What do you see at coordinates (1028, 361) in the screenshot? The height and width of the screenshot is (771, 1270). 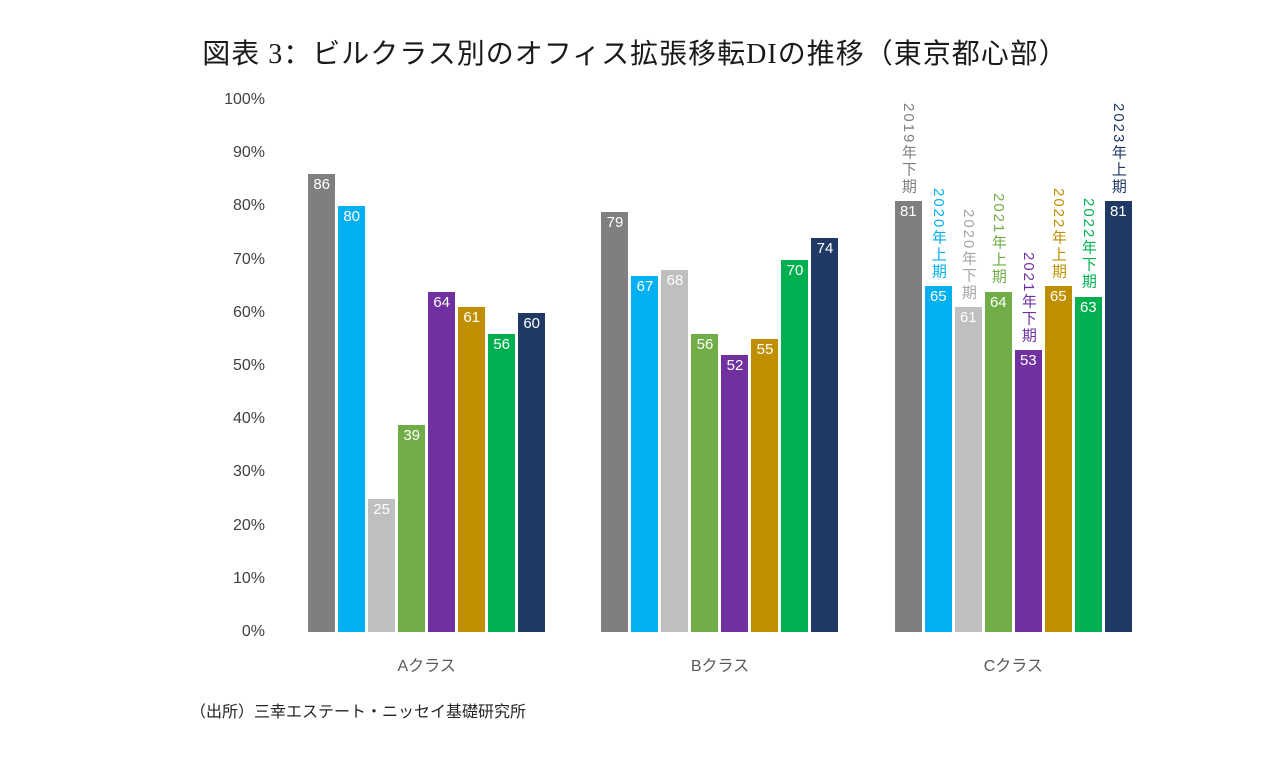 I see `bar-value-label: 53` at bounding box center [1028, 361].